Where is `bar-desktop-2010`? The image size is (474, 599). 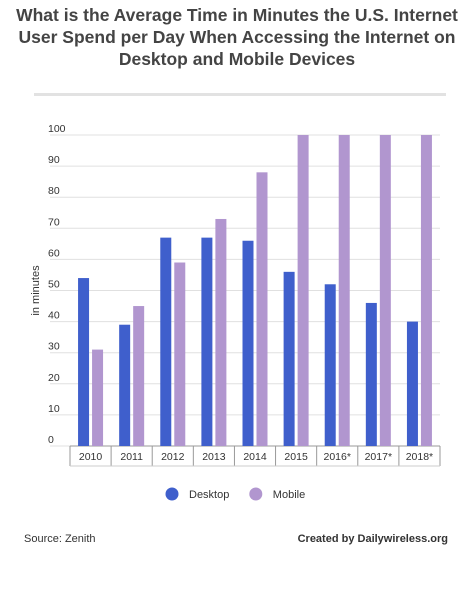 bar-desktop-2010 is located at coordinates (84, 362).